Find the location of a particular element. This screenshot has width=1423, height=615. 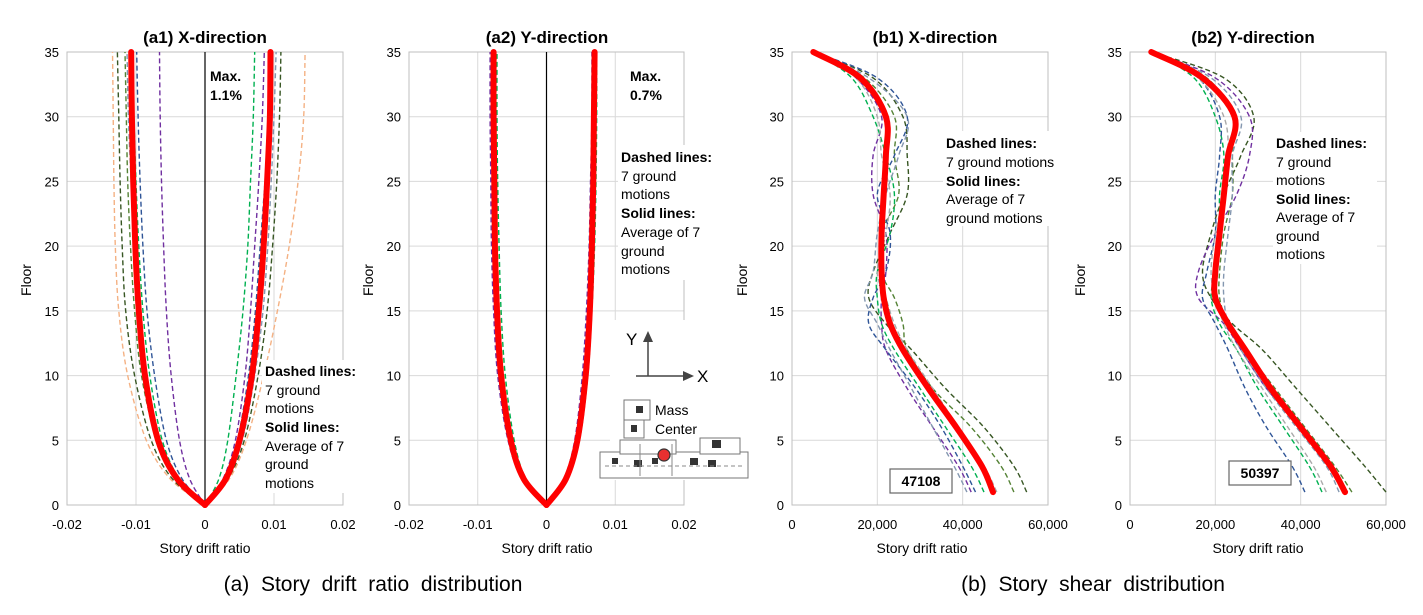

series-line-motion-2-positive-a1 is located at coordinates (243, 278).